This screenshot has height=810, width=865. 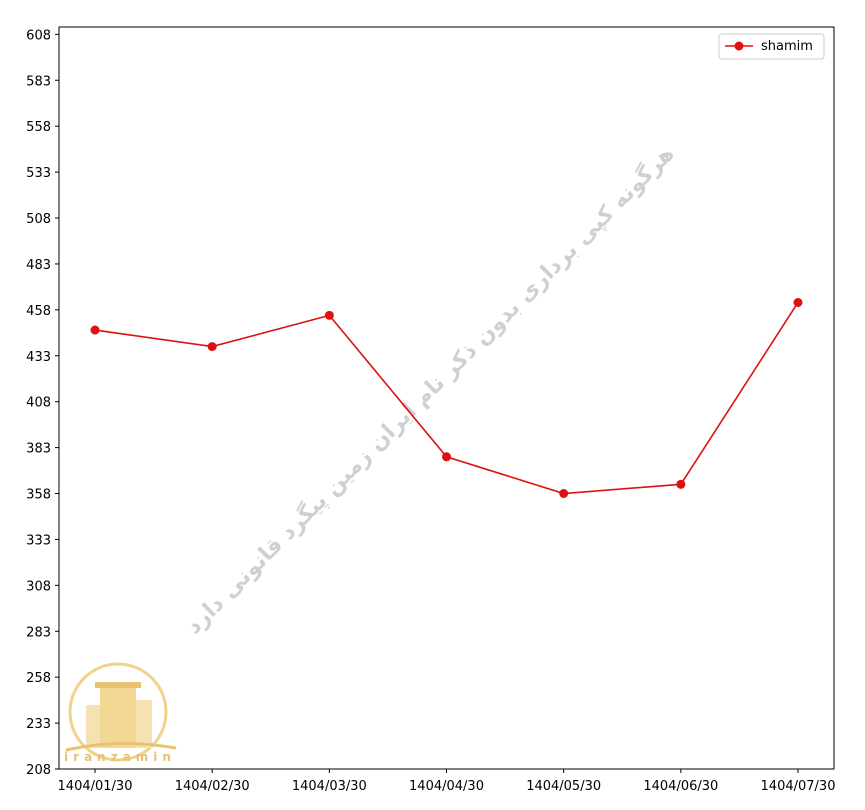 I want to click on y-tick-label: 283, so click(x=38, y=632).